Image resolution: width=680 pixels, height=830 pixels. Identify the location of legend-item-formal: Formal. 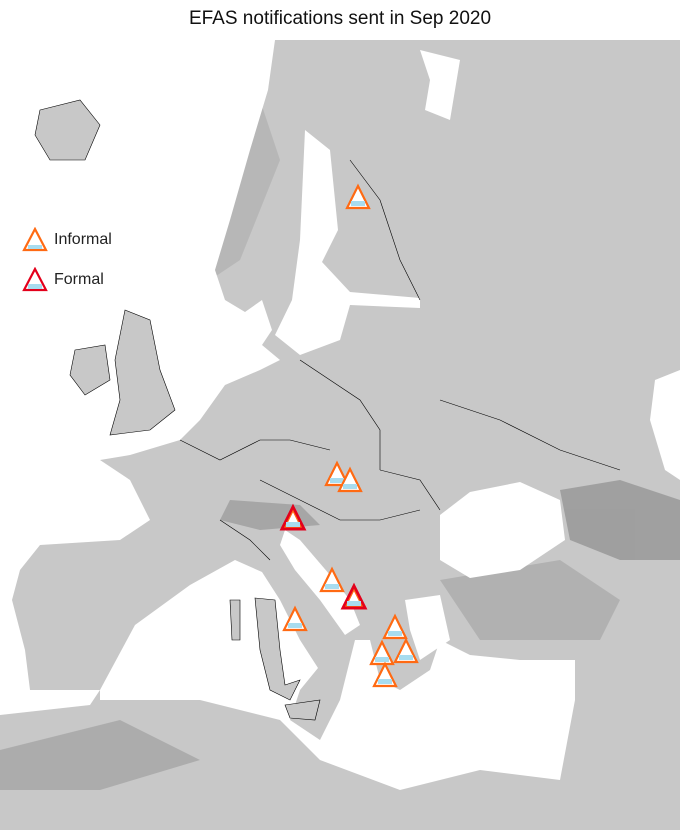
(67, 280).